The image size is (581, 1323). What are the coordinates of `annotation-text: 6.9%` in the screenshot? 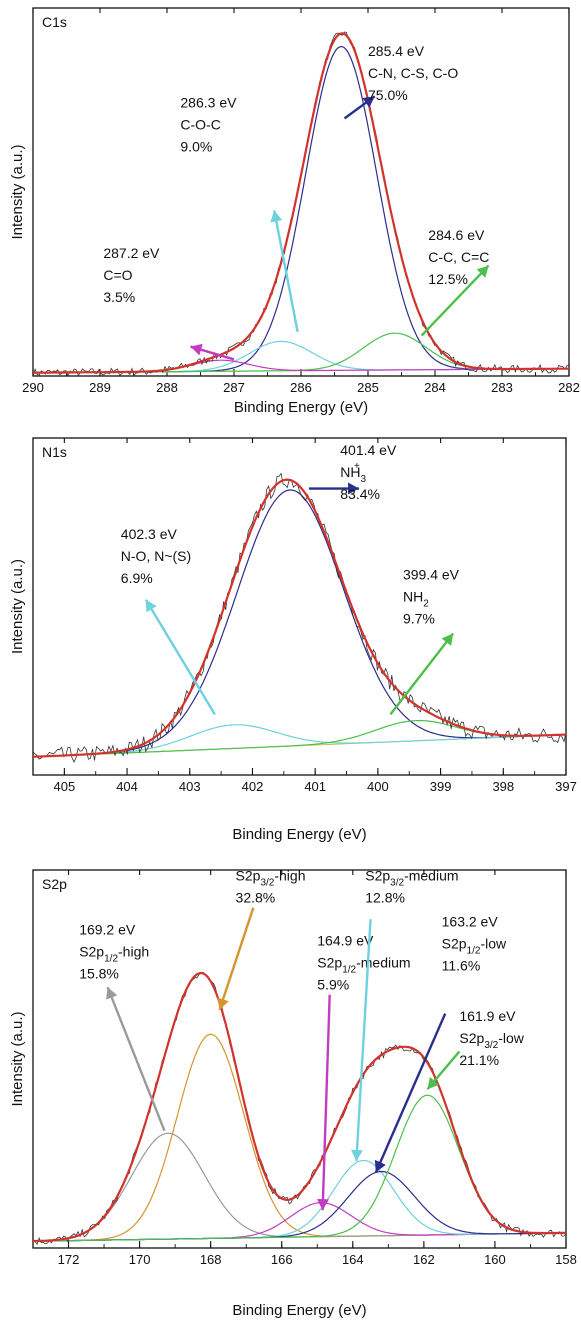 It's located at (137, 578).